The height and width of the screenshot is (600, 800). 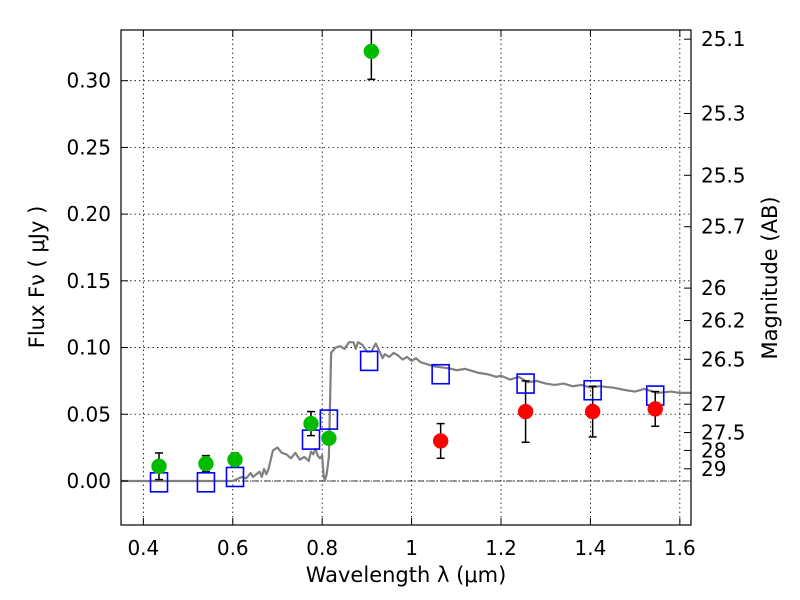 I want to click on x-tick-label: 0.4, so click(x=143, y=548).